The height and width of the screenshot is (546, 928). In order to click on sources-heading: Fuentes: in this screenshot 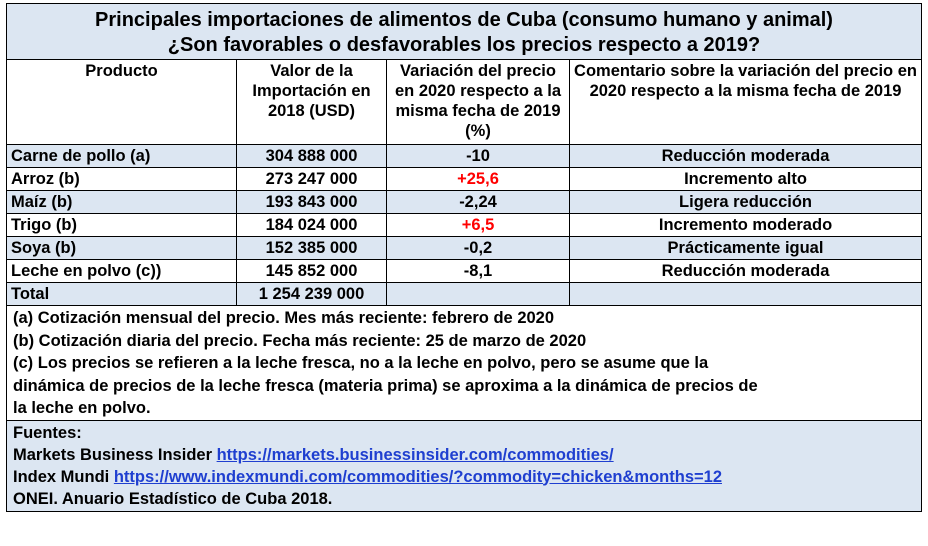, I will do `click(47, 432)`.